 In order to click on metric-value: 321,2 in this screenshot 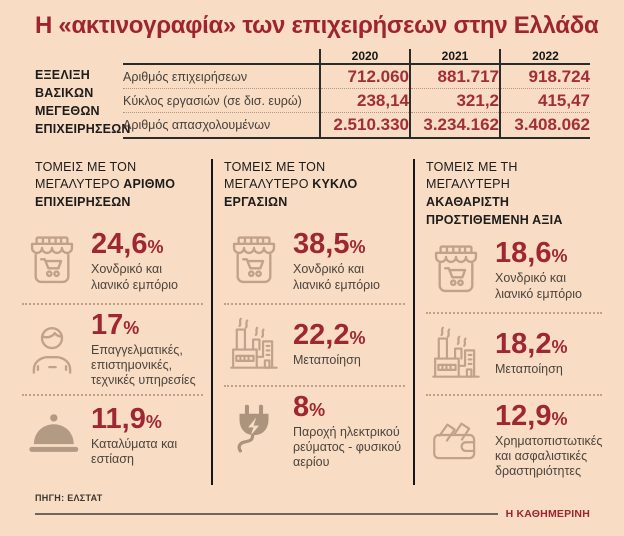, I will do `click(454, 101)`.